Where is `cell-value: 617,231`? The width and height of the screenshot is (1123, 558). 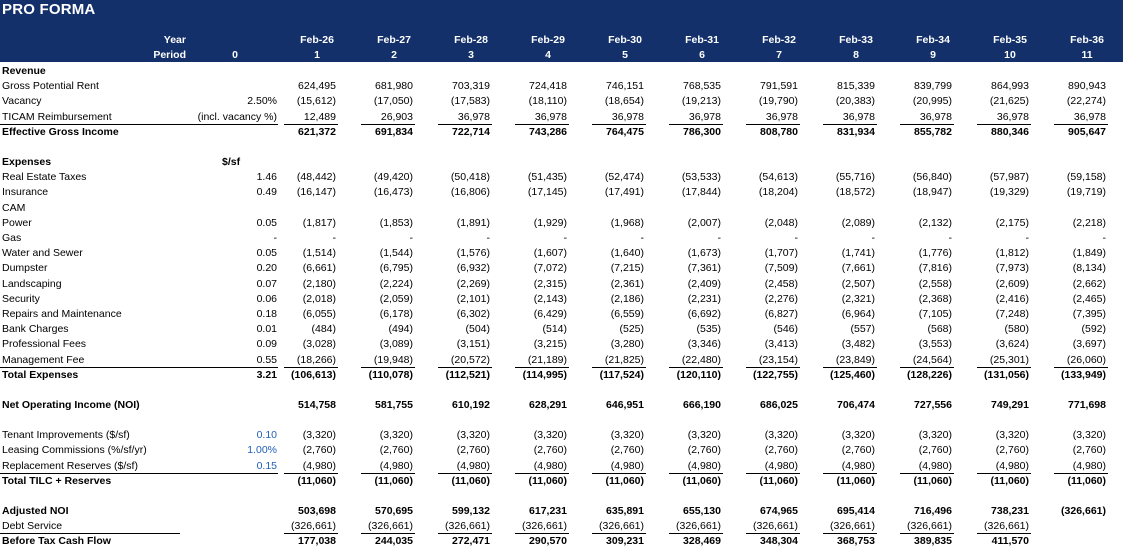 cell-value: 617,231 is located at coordinates (548, 511).